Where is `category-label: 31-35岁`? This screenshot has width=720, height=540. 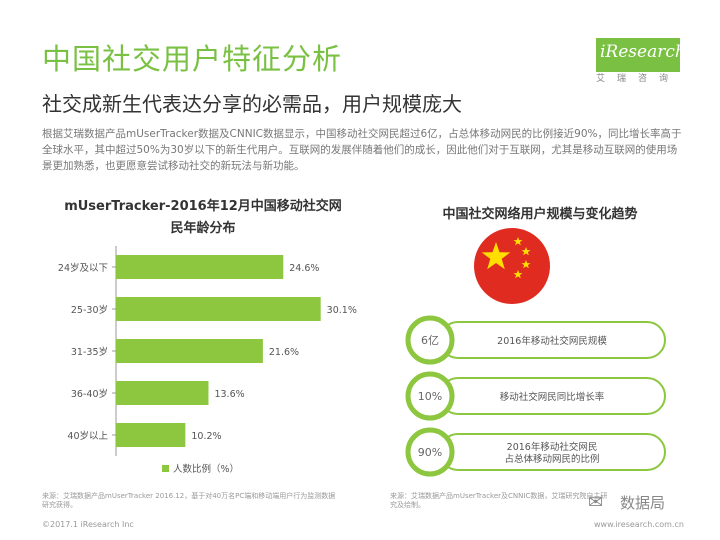
category-label: 31-35岁 is located at coordinates (89, 352).